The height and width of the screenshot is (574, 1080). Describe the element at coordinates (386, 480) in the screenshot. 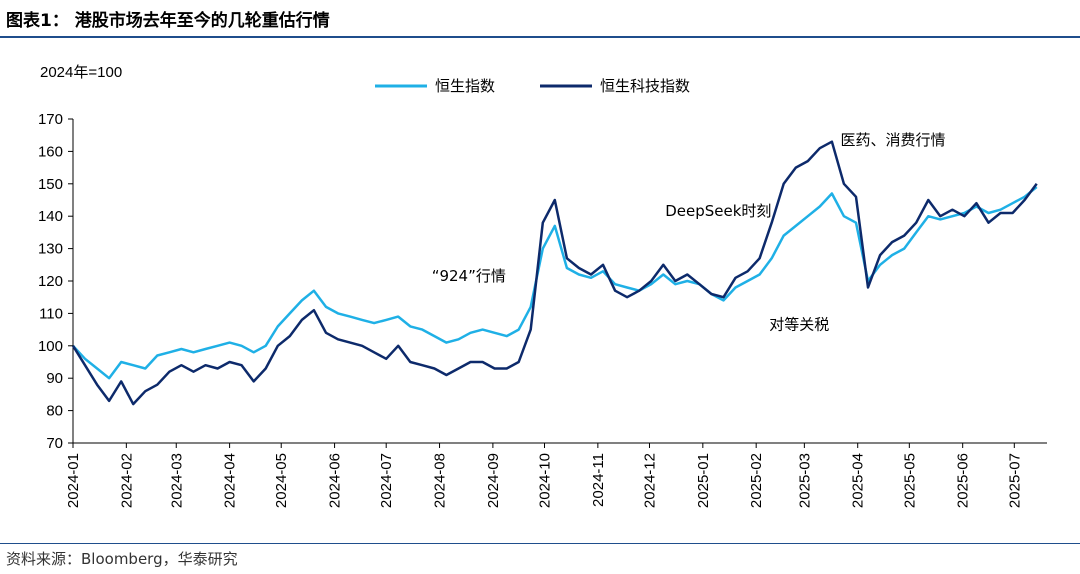

I see `x-tick-label: 2024-07` at that location.